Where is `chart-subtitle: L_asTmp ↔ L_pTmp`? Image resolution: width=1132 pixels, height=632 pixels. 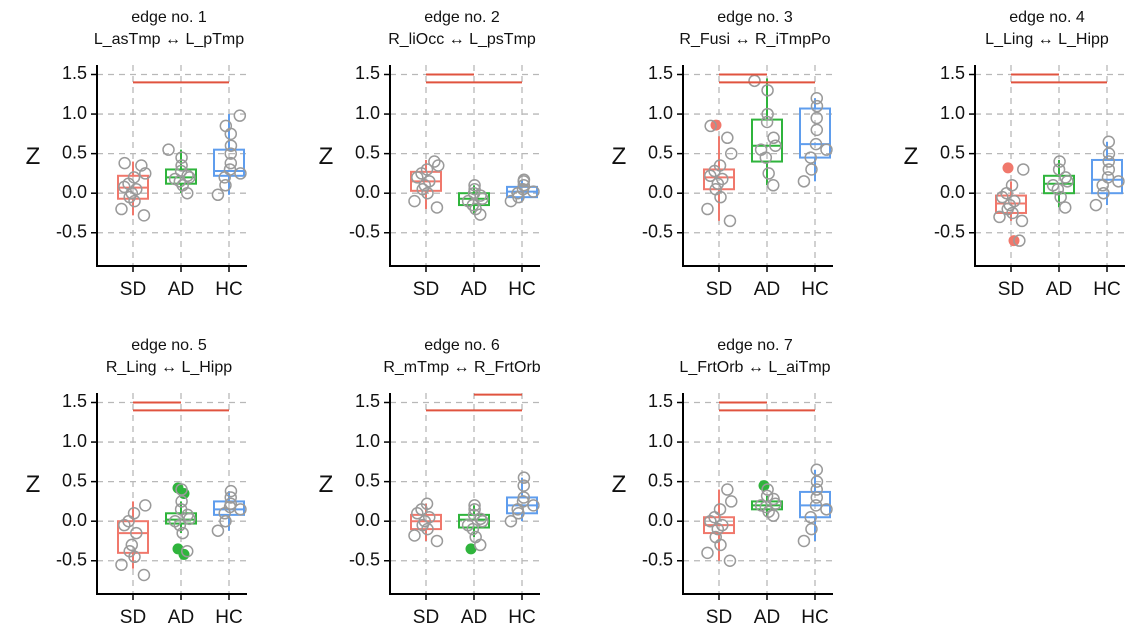
chart-subtitle: L_asTmp ↔ L_pTmp is located at coordinates (169, 39).